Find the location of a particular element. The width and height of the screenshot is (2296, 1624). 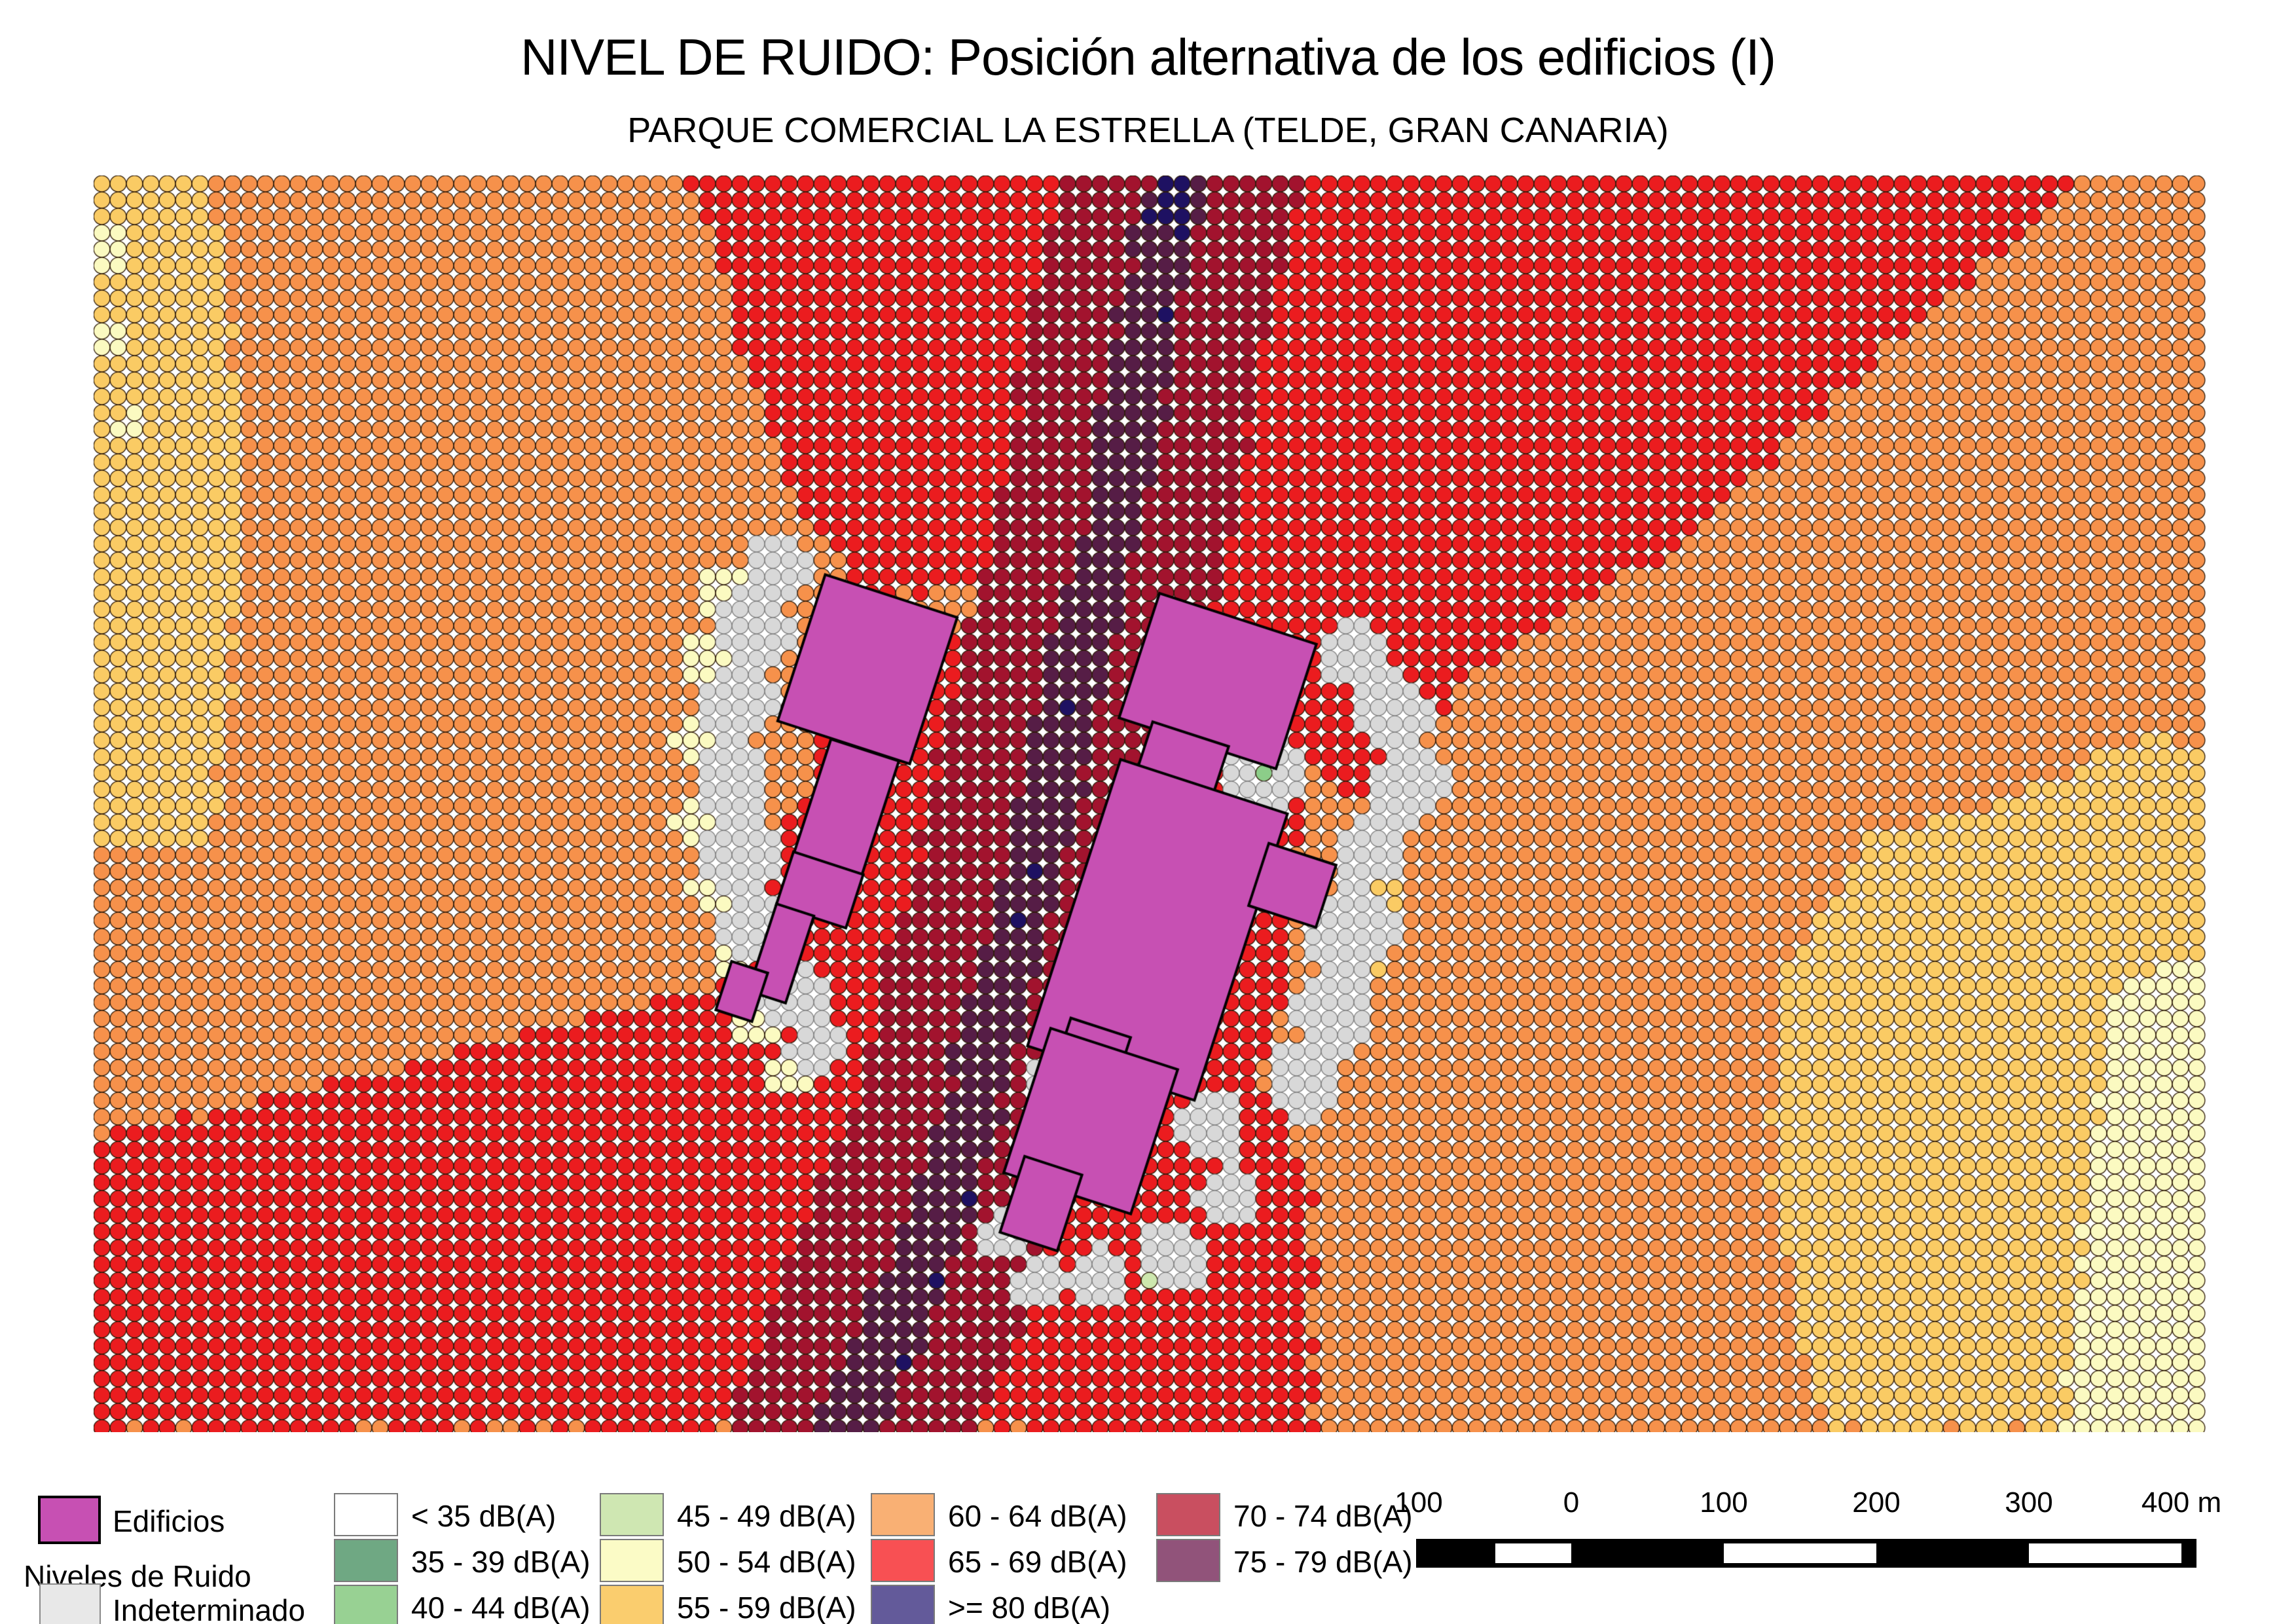

class-label-40-44: 40 - 44 dB(A) is located at coordinates (501, 1607).